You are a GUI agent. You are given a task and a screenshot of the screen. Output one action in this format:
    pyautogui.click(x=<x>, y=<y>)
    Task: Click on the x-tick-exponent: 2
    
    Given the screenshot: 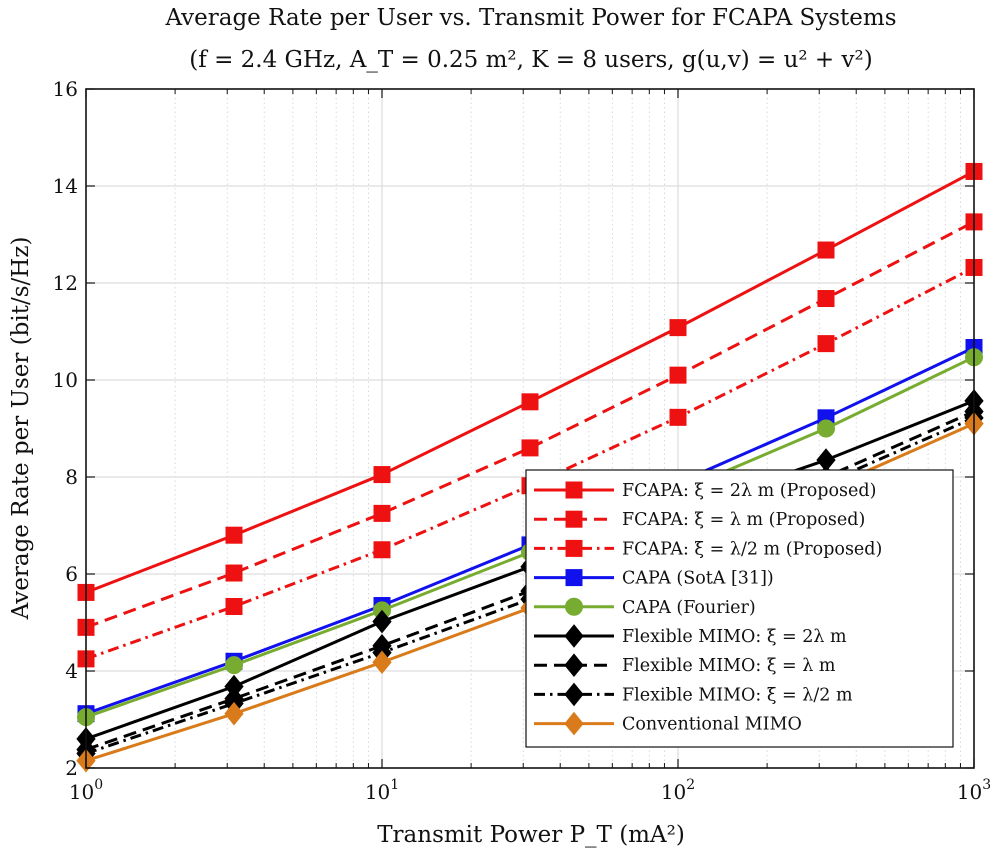 What is the action you would take?
    pyautogui.click(x=690, y=785)
    